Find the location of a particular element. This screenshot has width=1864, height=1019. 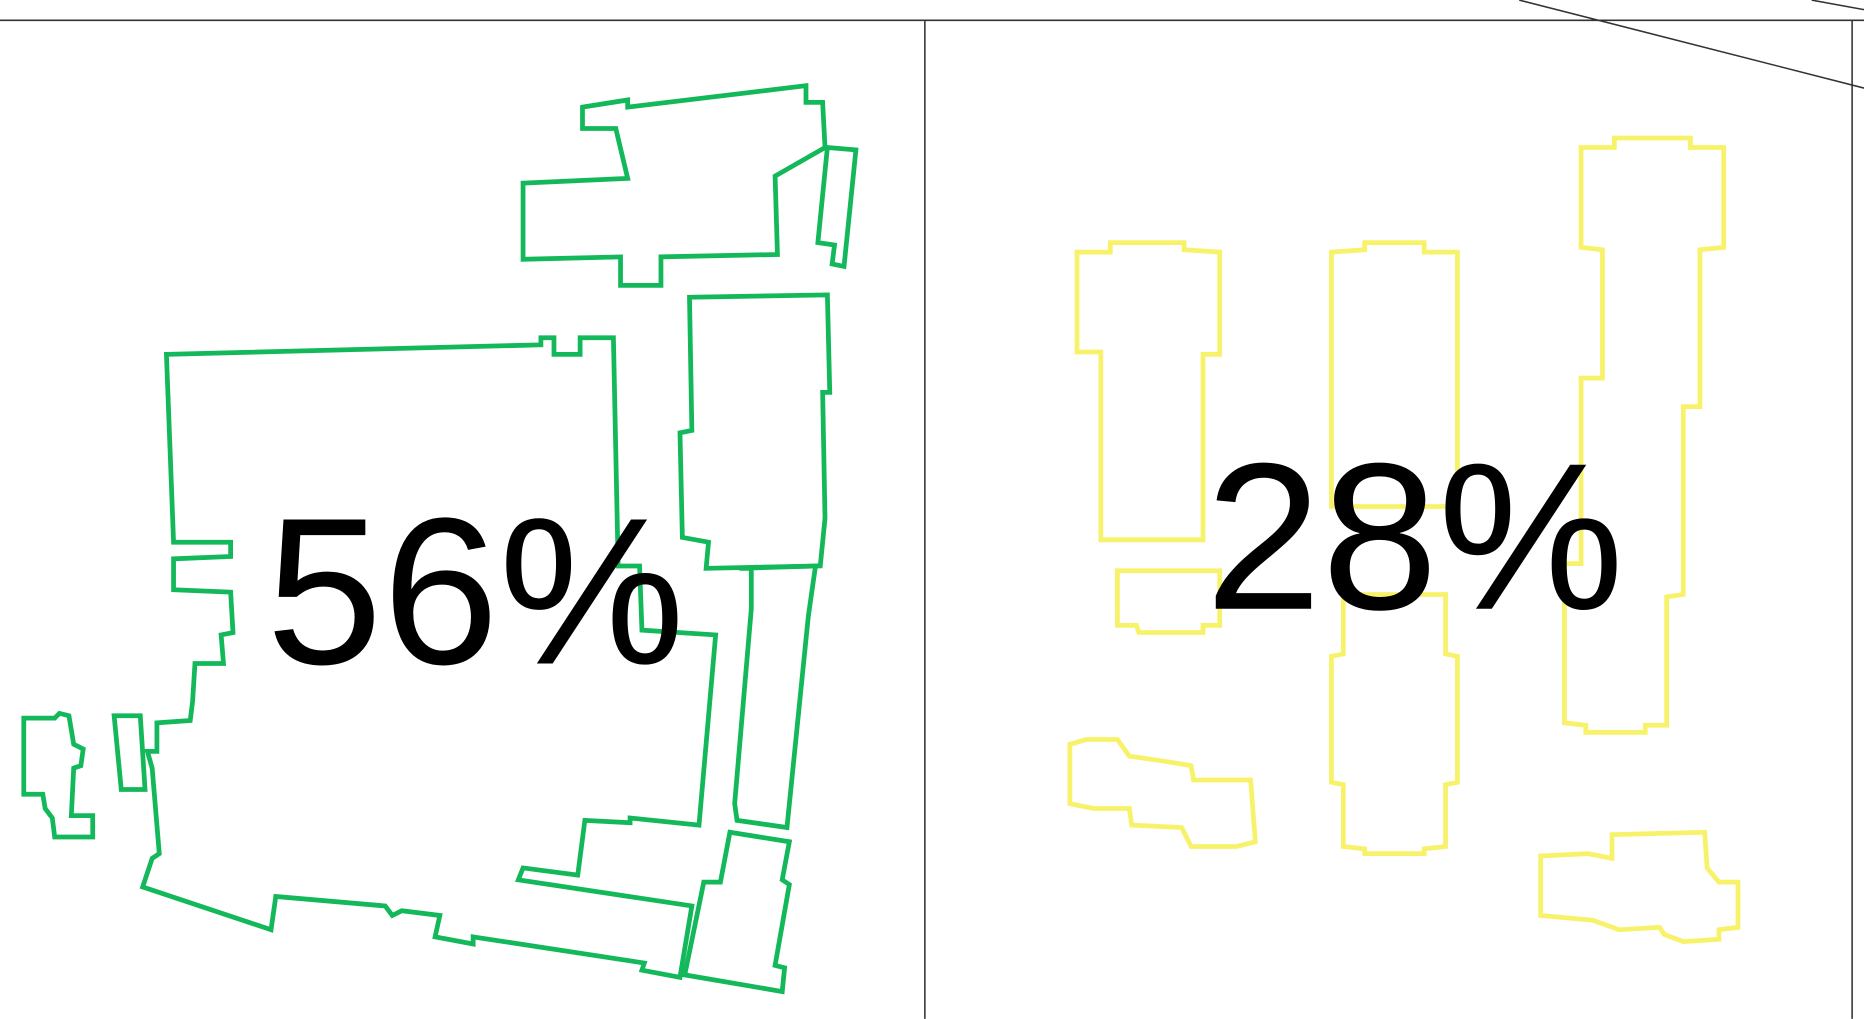

percentage-label: 56% is located at coordinates (475, 591).